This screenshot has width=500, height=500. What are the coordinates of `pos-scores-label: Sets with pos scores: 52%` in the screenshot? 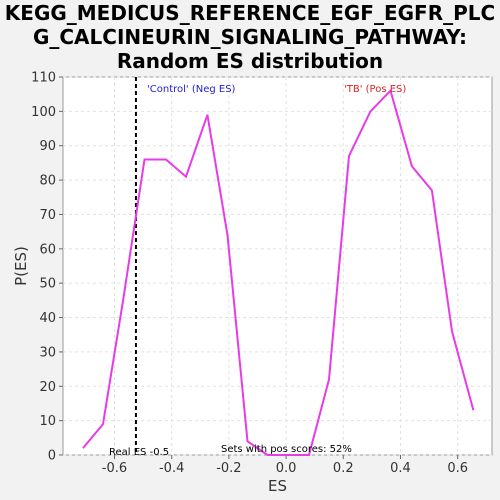 It's located at (286, 449).